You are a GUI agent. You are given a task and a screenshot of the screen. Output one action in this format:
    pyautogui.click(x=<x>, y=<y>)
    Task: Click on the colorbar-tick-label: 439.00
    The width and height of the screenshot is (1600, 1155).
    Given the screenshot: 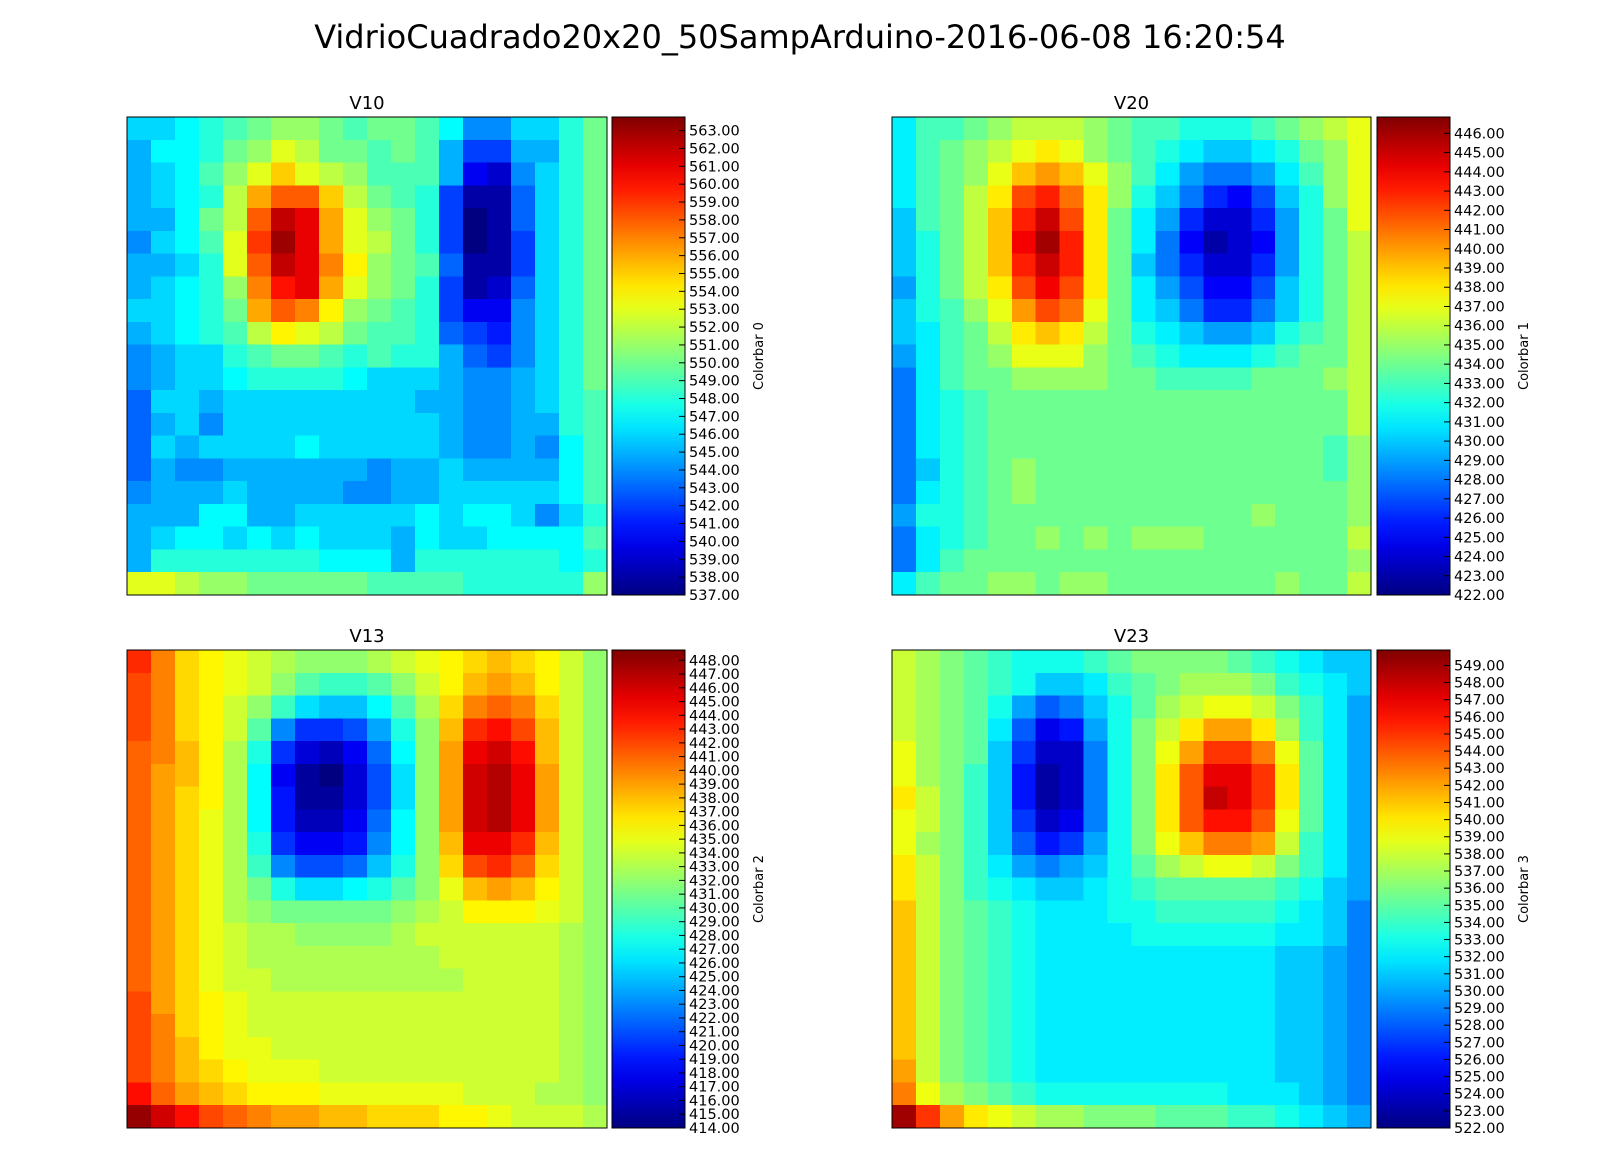 What is the action you would take?
    pyautogui.click(x=1479, y=269)
    